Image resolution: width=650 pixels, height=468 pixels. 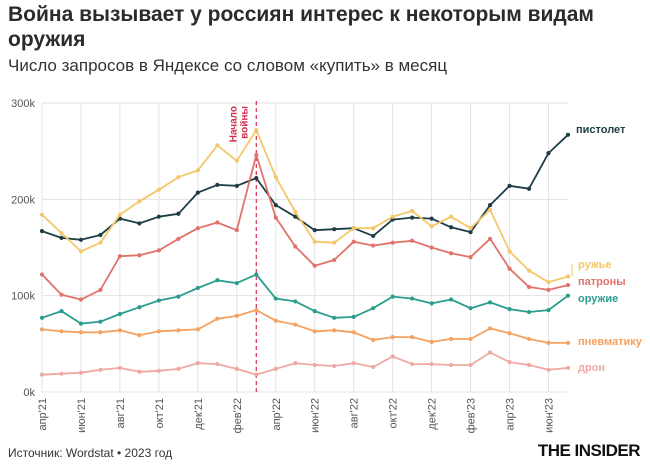 What do you see at coordinates (23, 297) in the screenshot?
I see `y-tick-label: 100k` at bounding box center [23, 297].